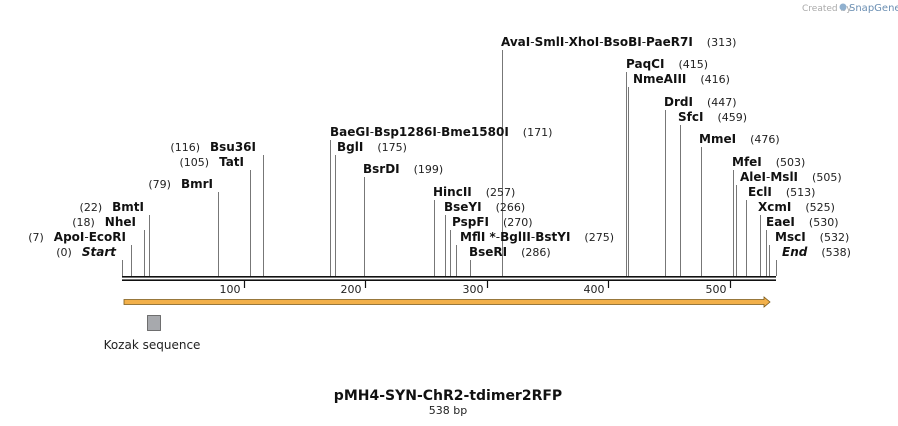 The image size is (898, 426). What do you see at coordinates (584, 42) in the screenshot?
I see `enzyme-name: XhoI` at bounding box center [584, 42].